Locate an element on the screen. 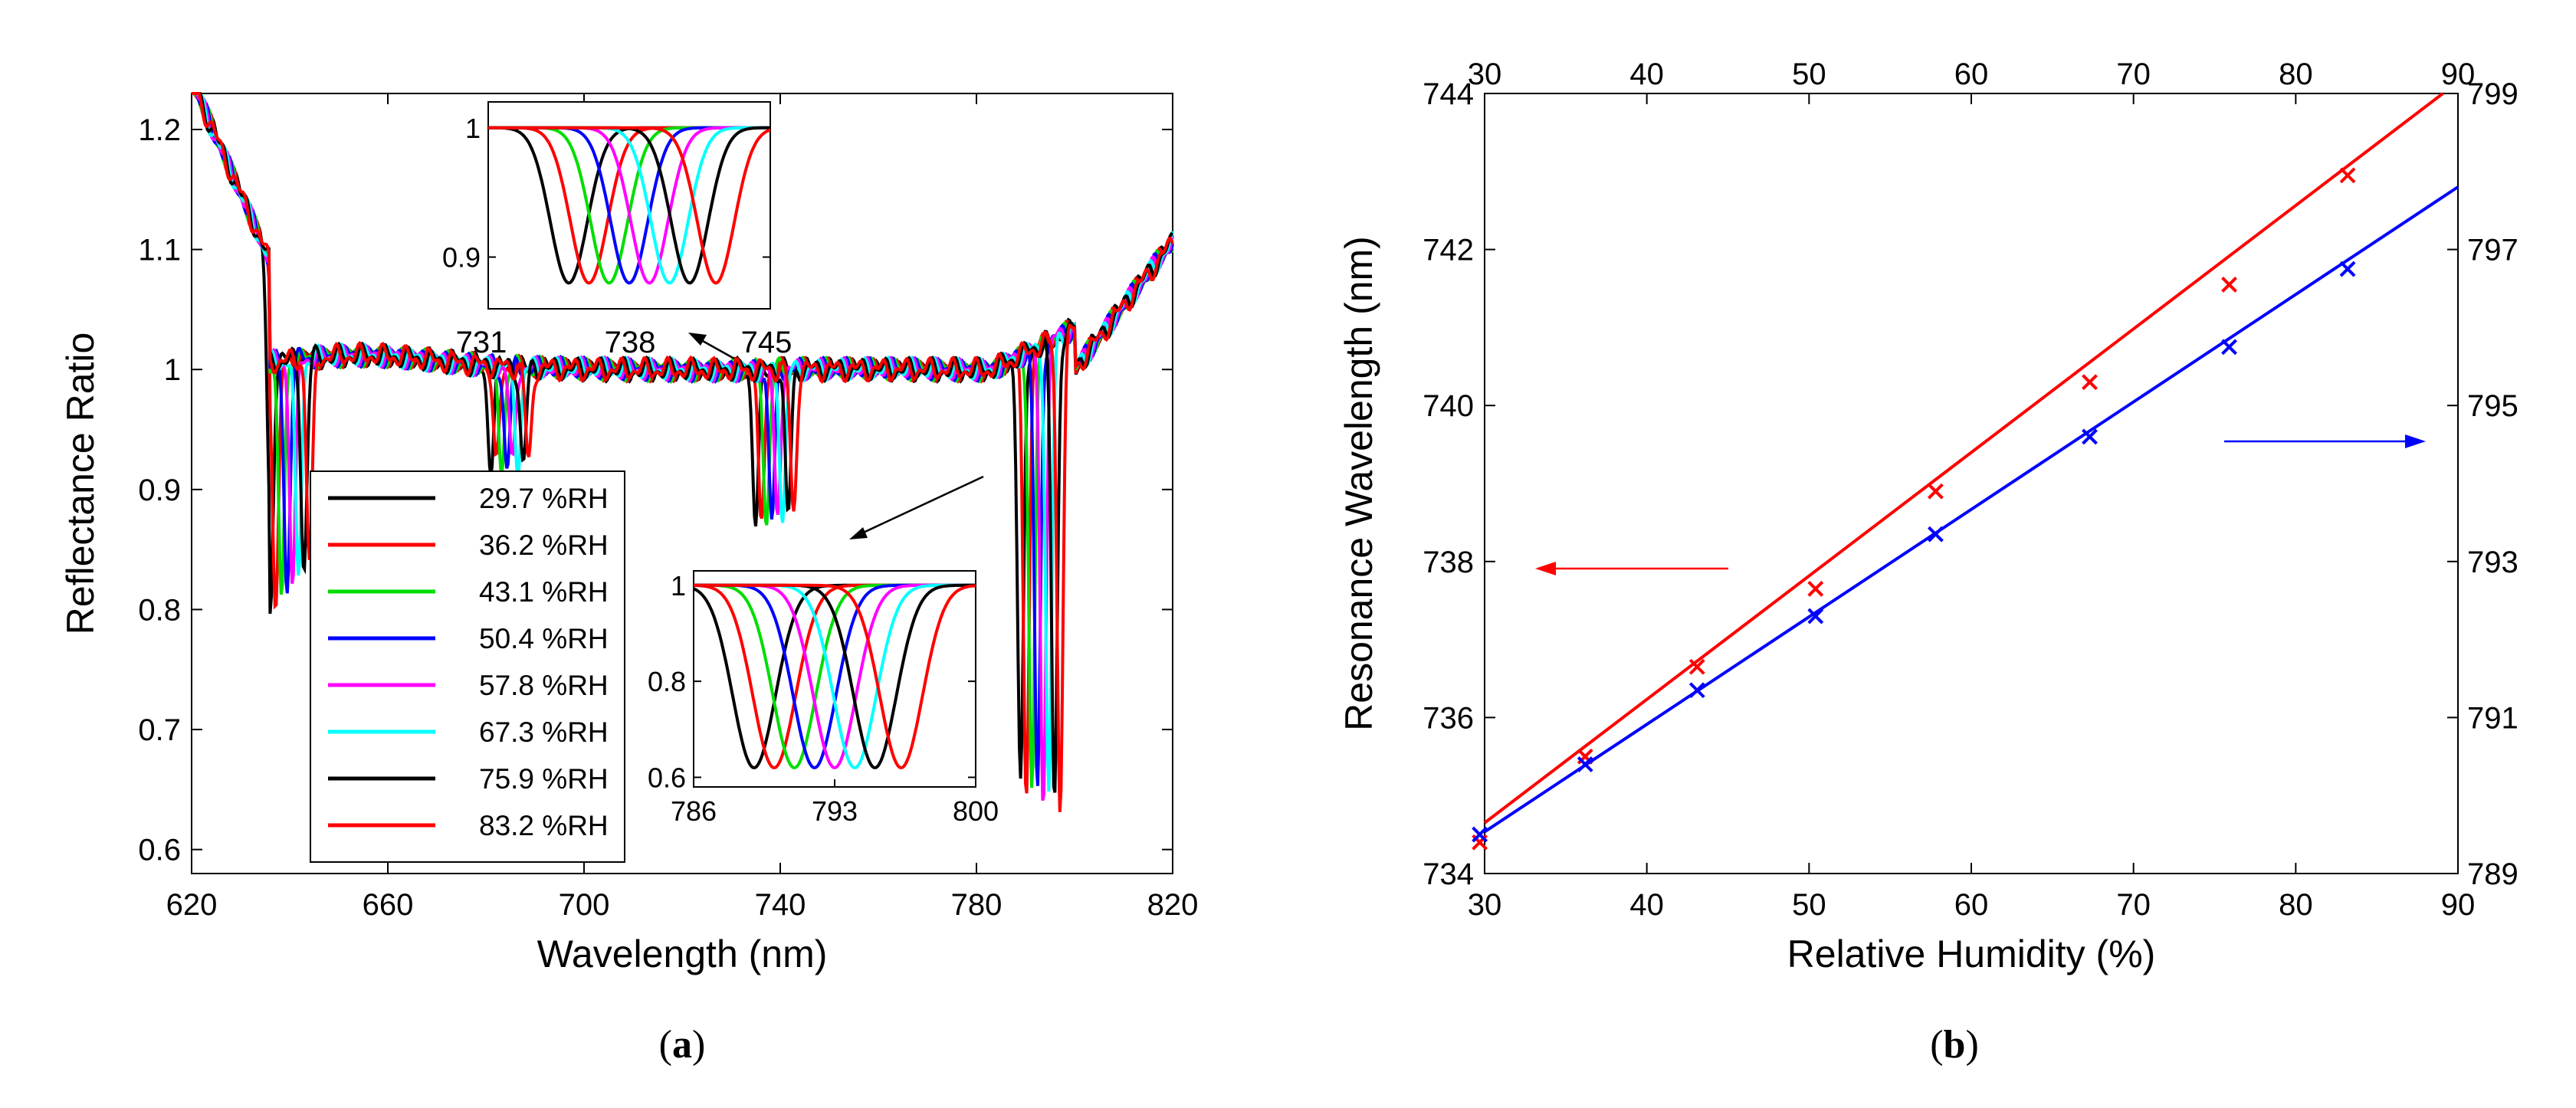 The height and width of the screenshot is (1108, 2576). annotation-arrow-lower is located at coordinates (916, 507).